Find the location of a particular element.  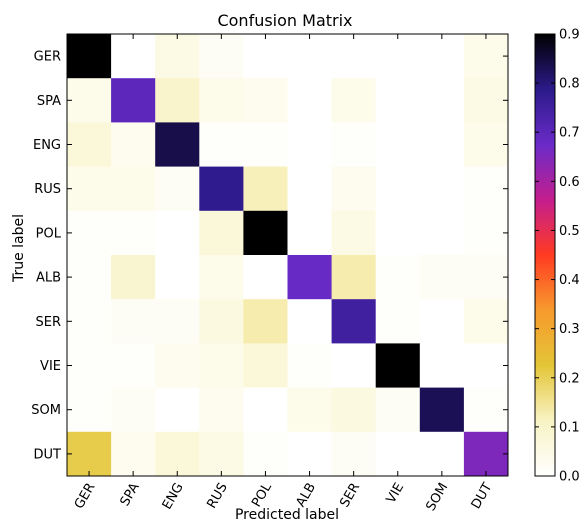

y-tick-label: ENG is located at coordinates (47, 145).